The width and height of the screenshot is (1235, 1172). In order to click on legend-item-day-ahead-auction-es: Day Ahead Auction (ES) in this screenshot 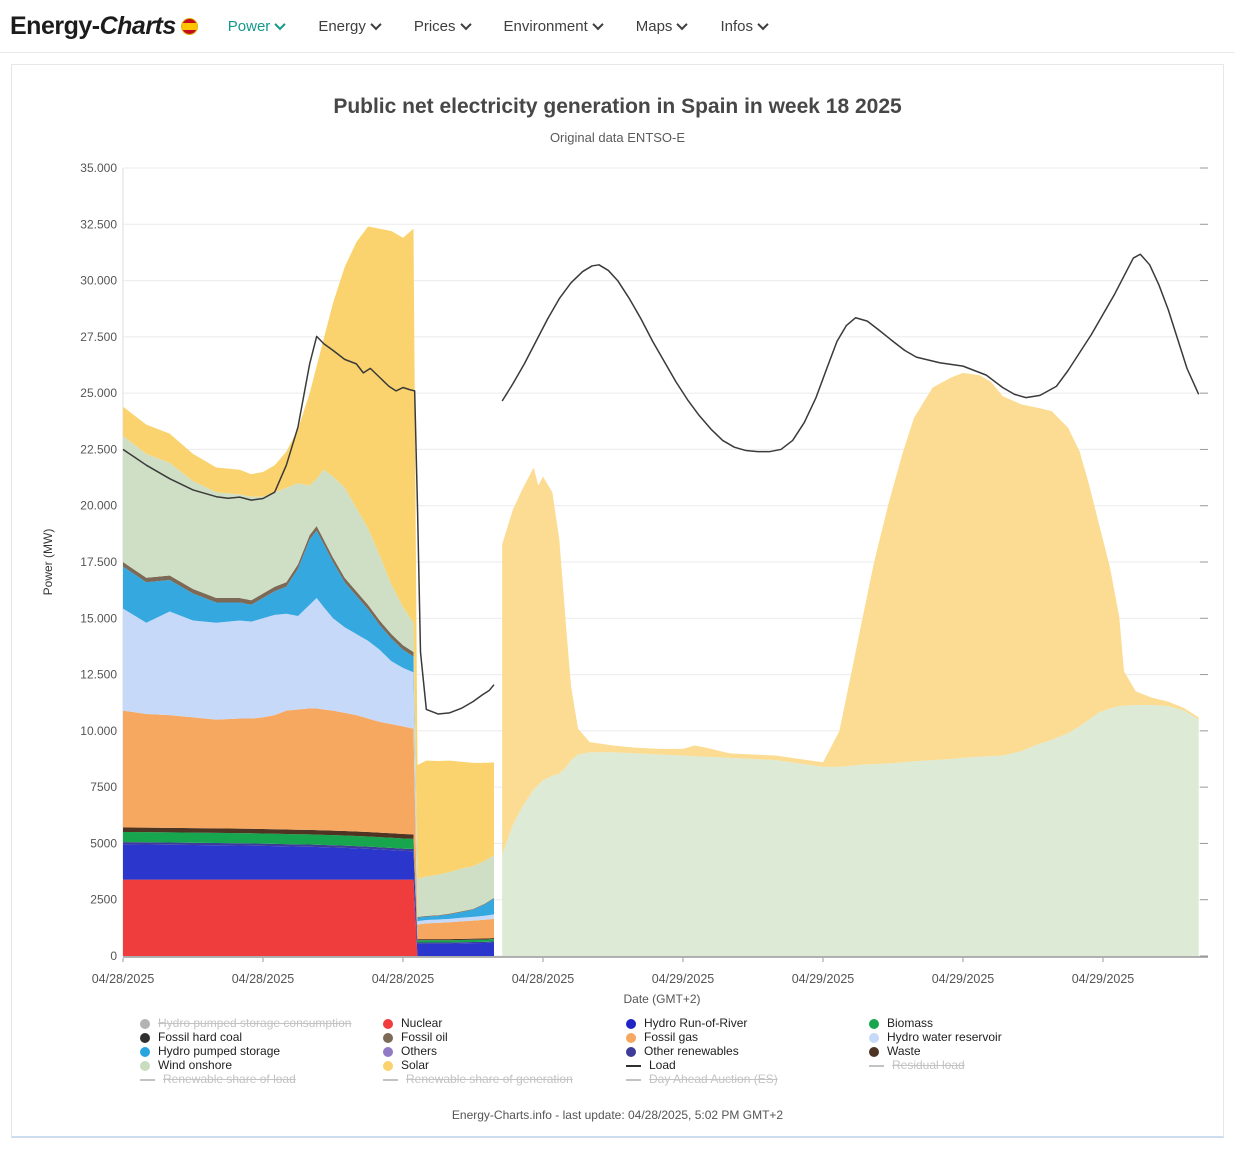, I will do `click(747, 1079)`.